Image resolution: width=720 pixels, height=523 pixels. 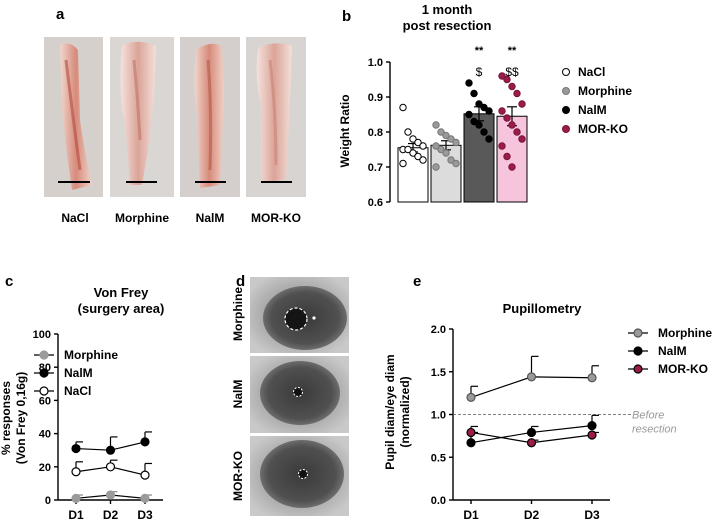 What do you see at coordinates (21, 418) in the screenshot?
I see `chart-c-ylabel2: (Von Frey 0,16g)` at bounding box center [21, 418].